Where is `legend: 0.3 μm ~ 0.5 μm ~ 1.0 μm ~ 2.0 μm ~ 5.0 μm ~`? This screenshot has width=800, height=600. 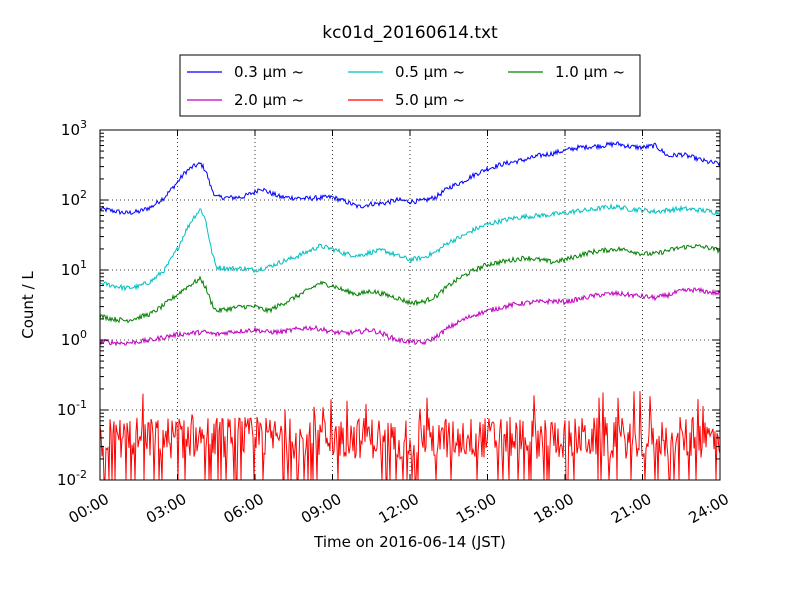 legend: 0.3 μm ~ 0.5 μm ~ 1.0 μm ~ 2.0 μm ~ 5.0 μm ~ is located at coordinates (410, 85).